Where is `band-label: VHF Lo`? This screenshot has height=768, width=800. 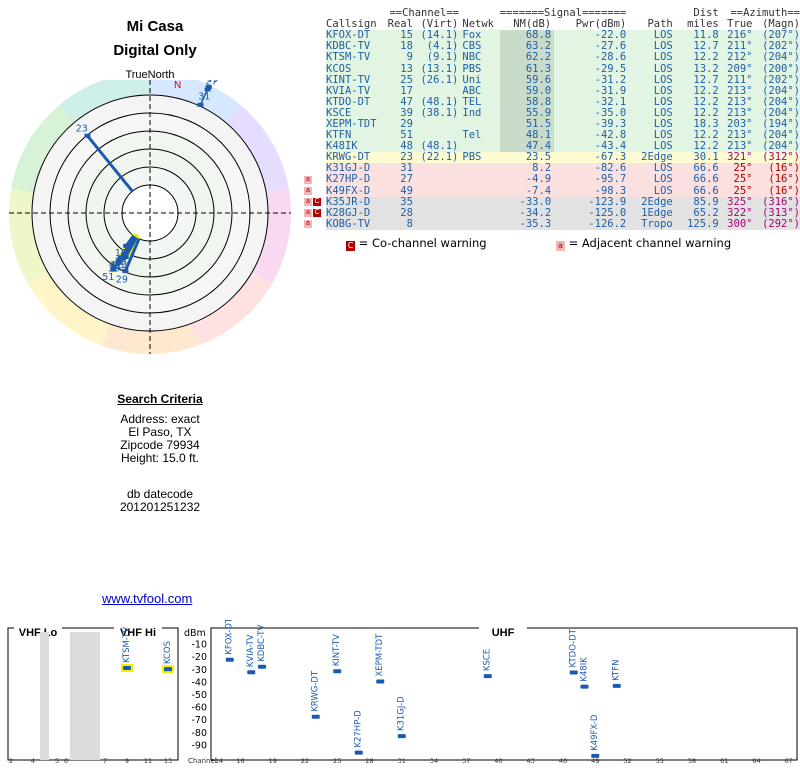
band-label: VHF Lo is located at coordinates (38, 633).